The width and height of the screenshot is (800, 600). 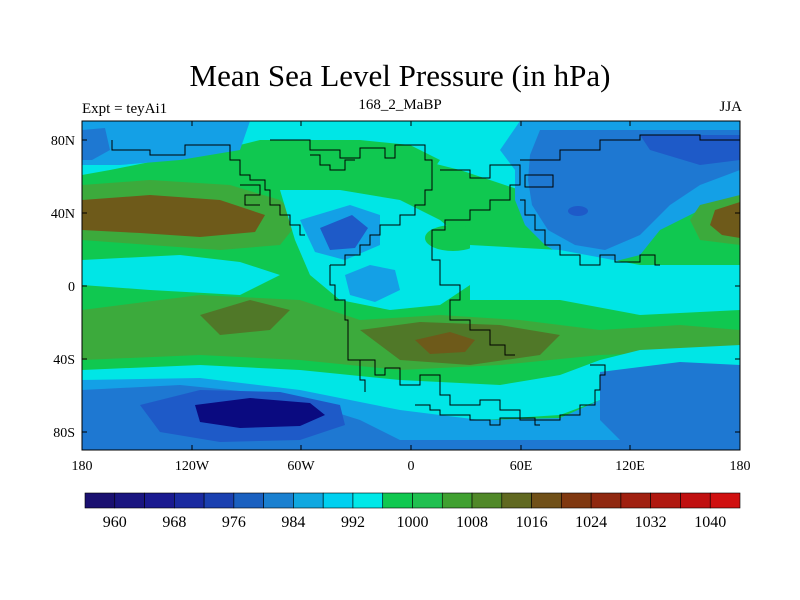 What do you see at coordinates (453, 238) in the screenshot?
I see `central-green-island` at bounding box center [453, 238].